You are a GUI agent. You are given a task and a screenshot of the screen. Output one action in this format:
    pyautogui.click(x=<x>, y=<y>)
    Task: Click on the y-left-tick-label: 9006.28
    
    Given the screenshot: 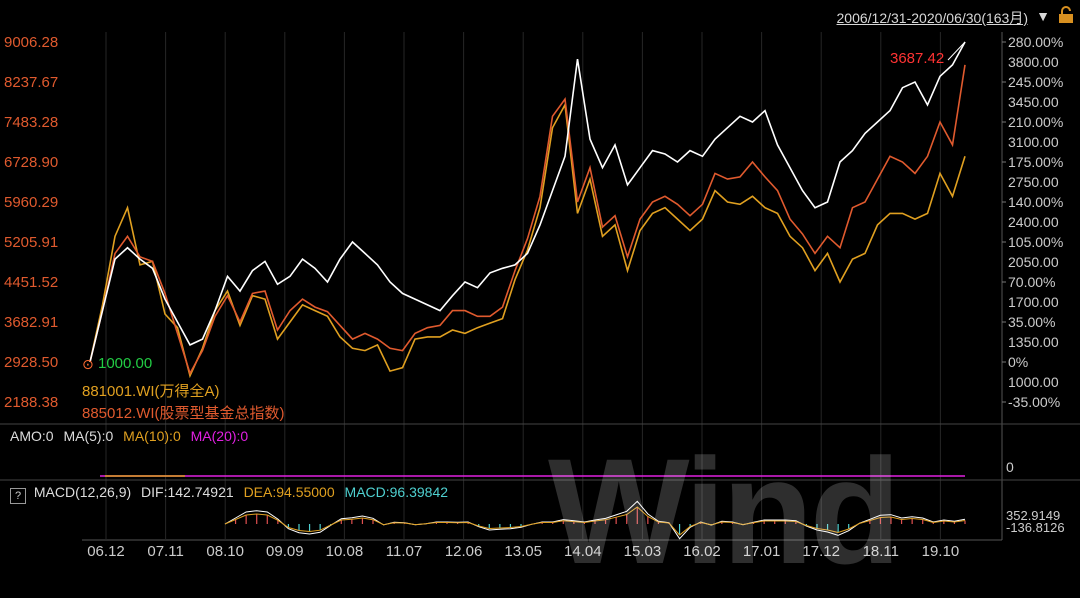 What is the action you would take?
    pyautogui.click(x=31, y=42)
    